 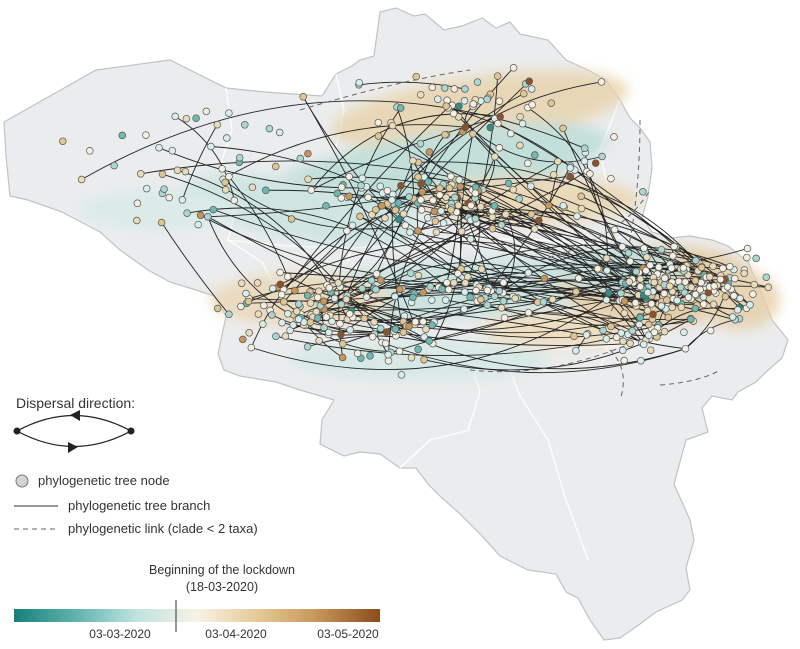 I want to click on dispersal-direction-title: Dispersal direction:, so click(x=76, y=403).